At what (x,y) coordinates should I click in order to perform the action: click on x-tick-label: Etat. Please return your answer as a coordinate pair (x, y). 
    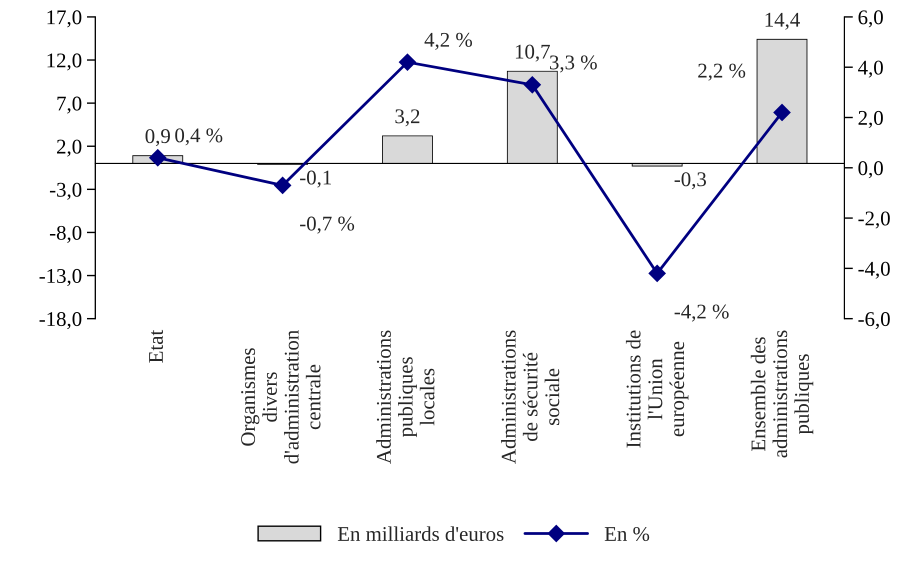
    Looking at the image, I should click on (156, 346).